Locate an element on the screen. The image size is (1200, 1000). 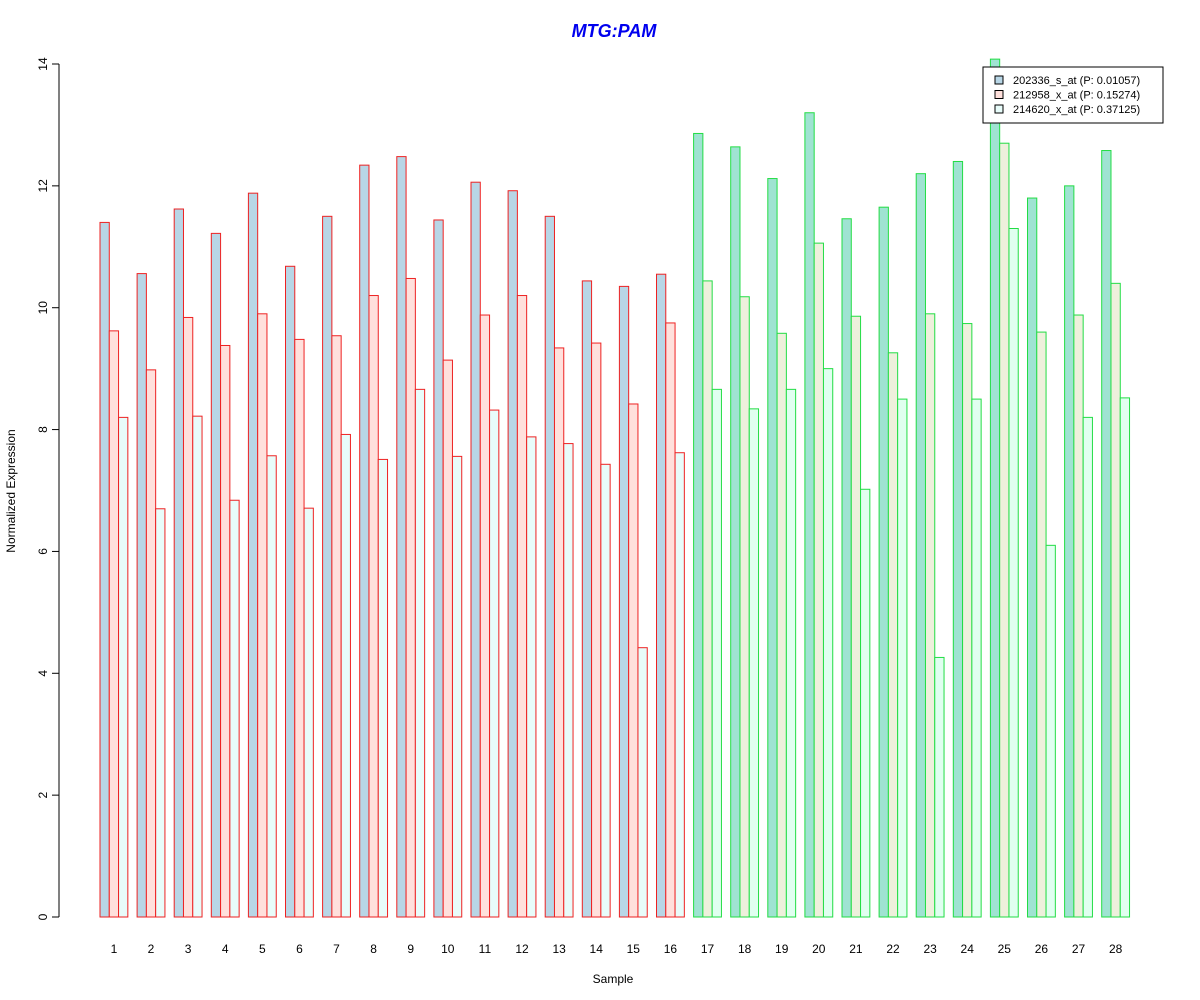
y-tick-label: 12 is located at coordinates (43, 186).